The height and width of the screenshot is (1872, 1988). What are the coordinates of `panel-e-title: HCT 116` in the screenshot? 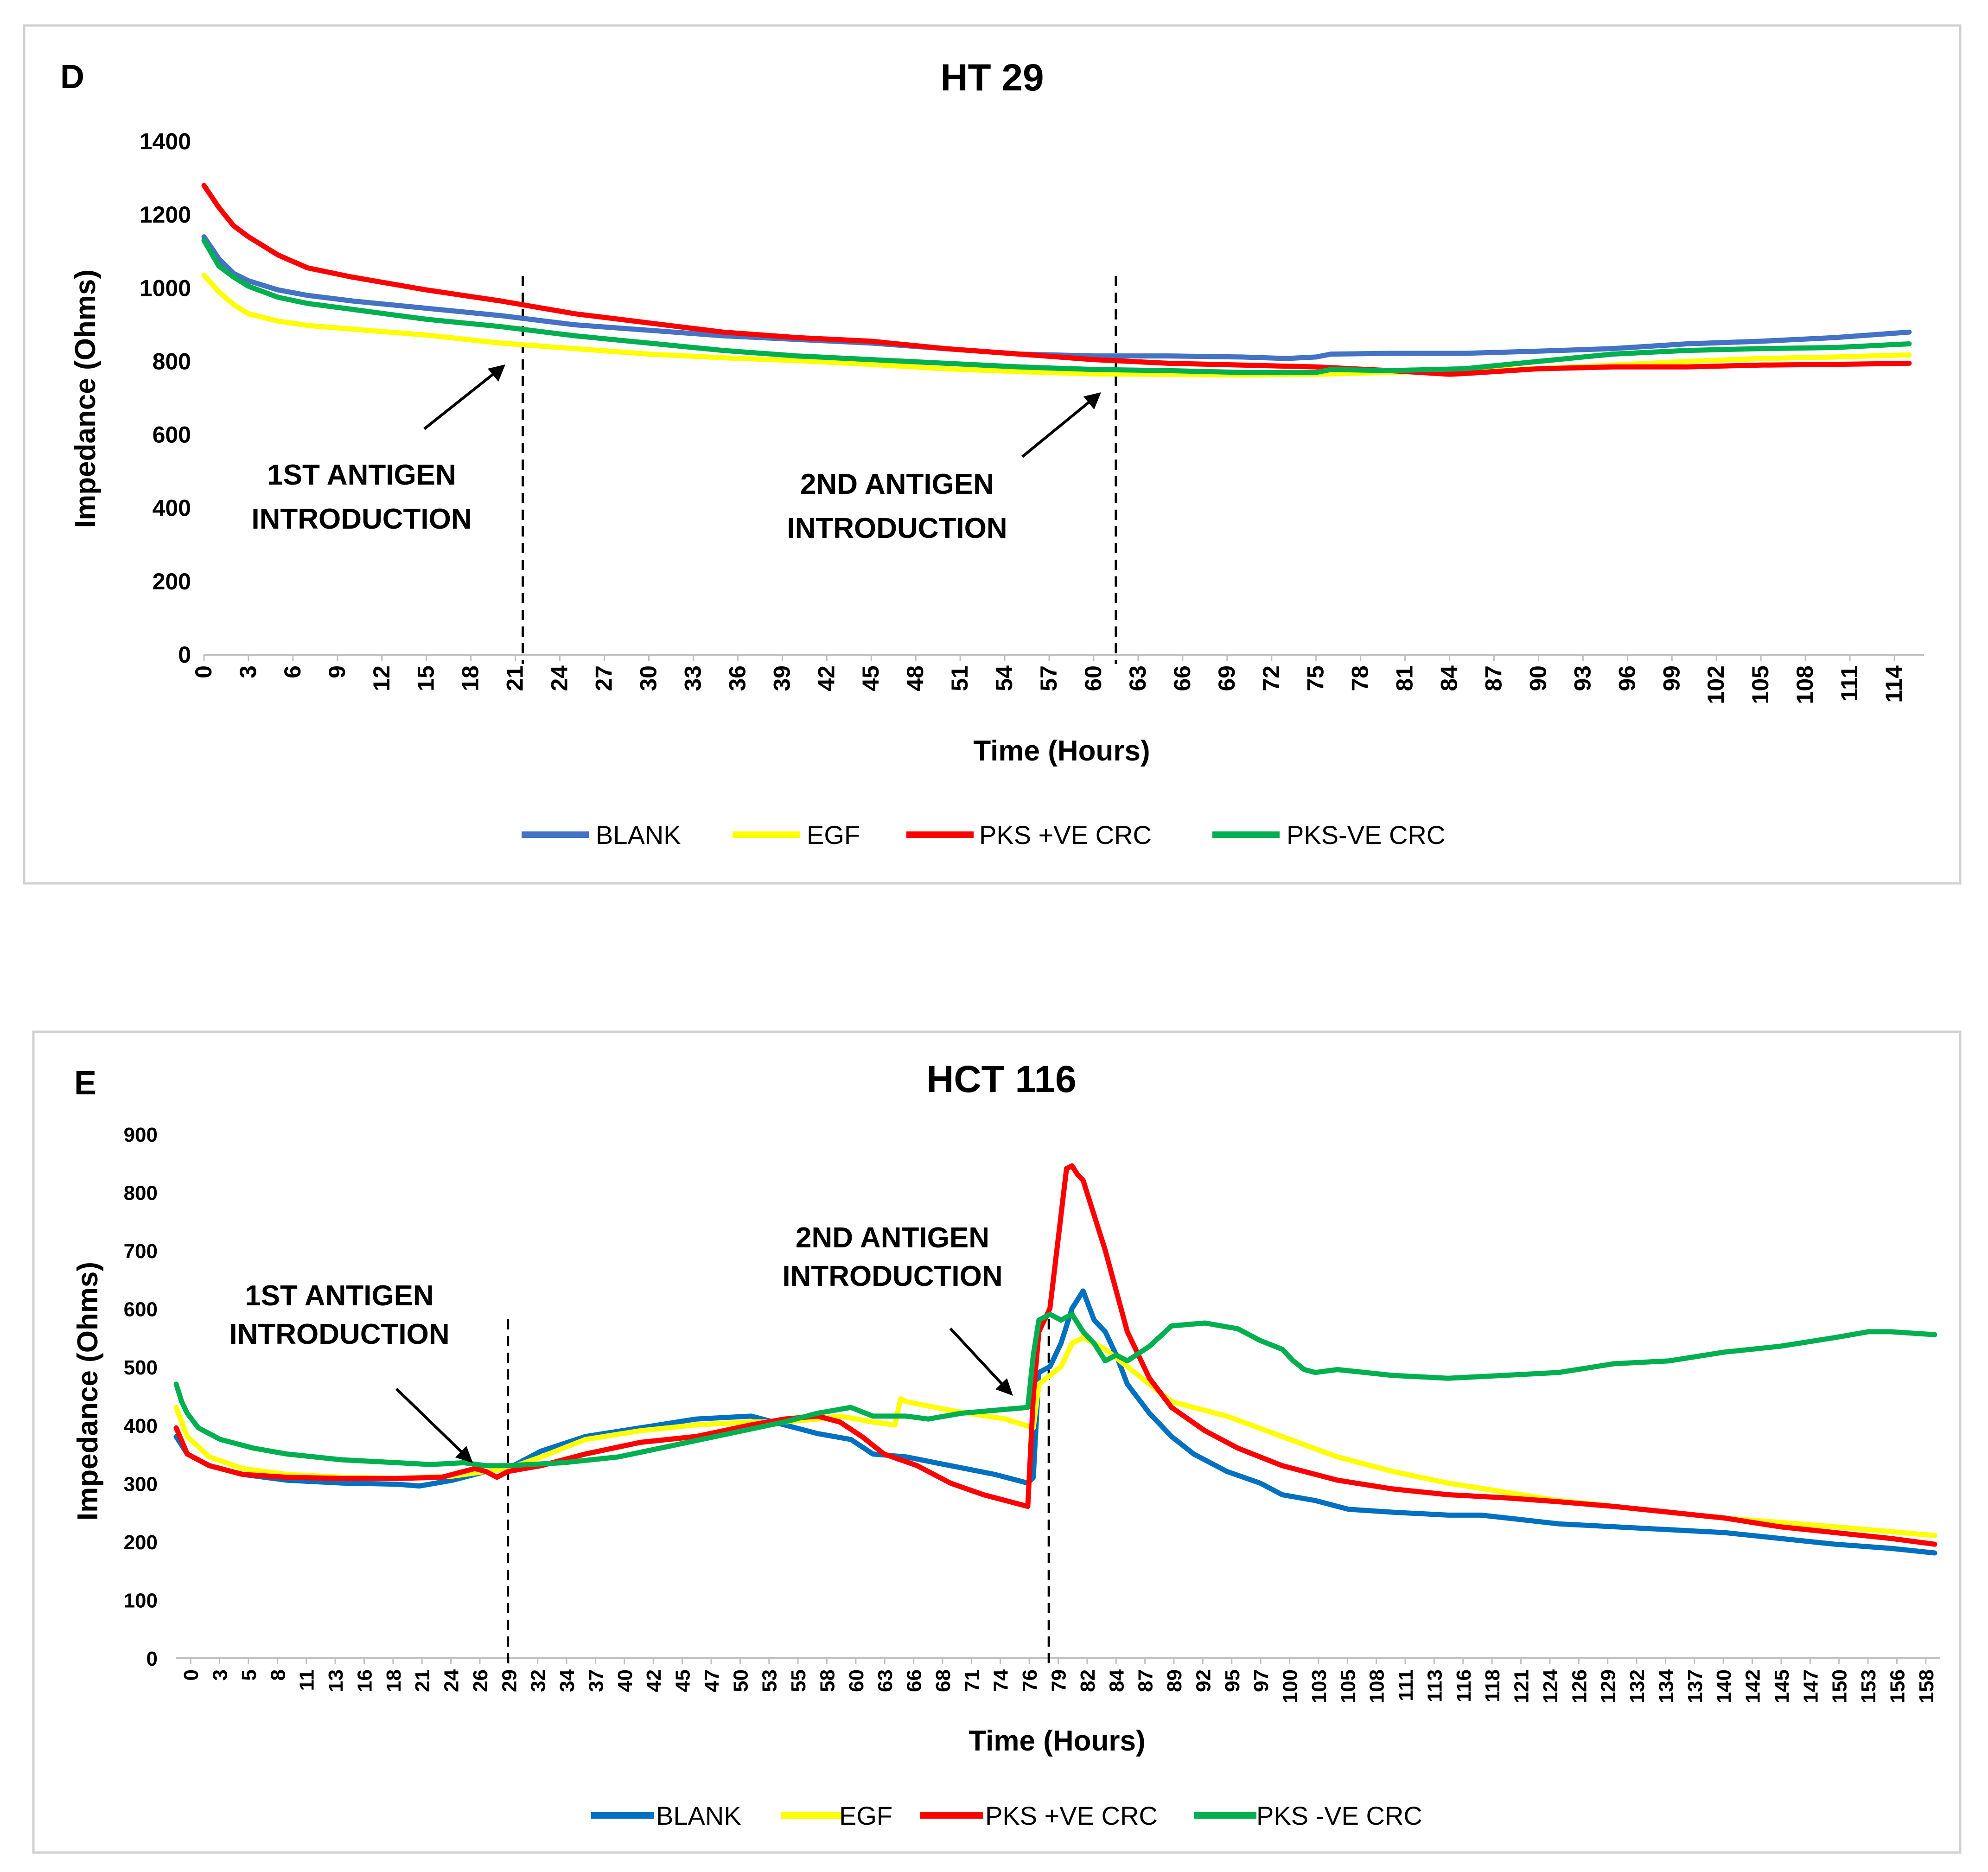 It's located at (1001, 1079).